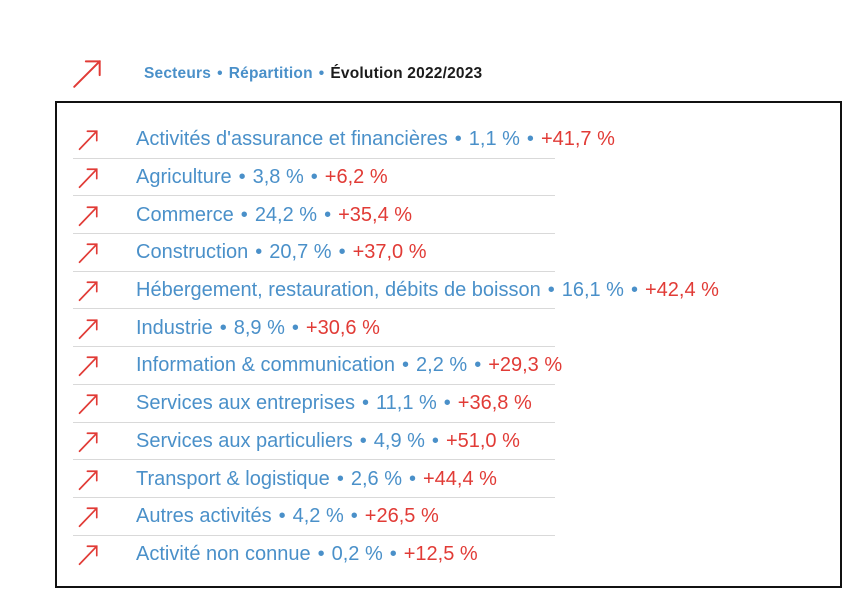 The image size is (858, 598). Describe the element at coordinates (482, 440) in the screenshot. I see `evolution-value: +51,0 %` at that location.